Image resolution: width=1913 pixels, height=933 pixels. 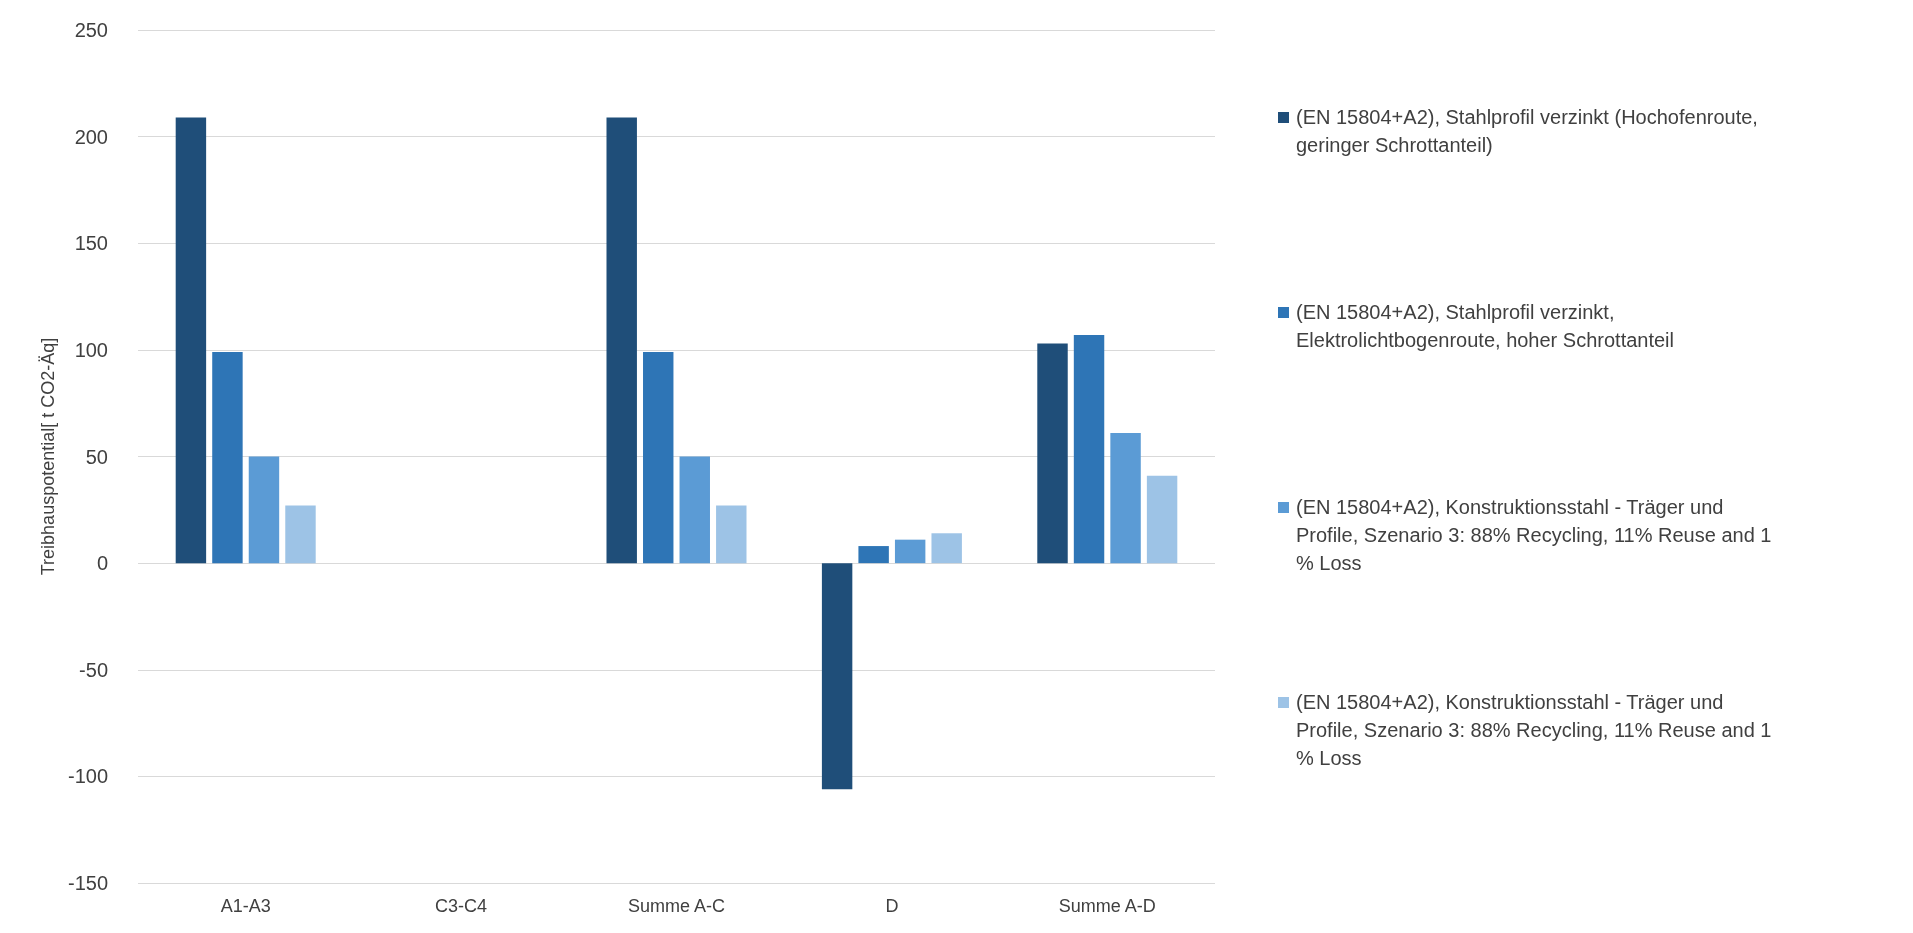 What do you see at coordinates (91, 30) in the screenshot?
I see `y-tick-label: 250` at bounding box center [91, 30].